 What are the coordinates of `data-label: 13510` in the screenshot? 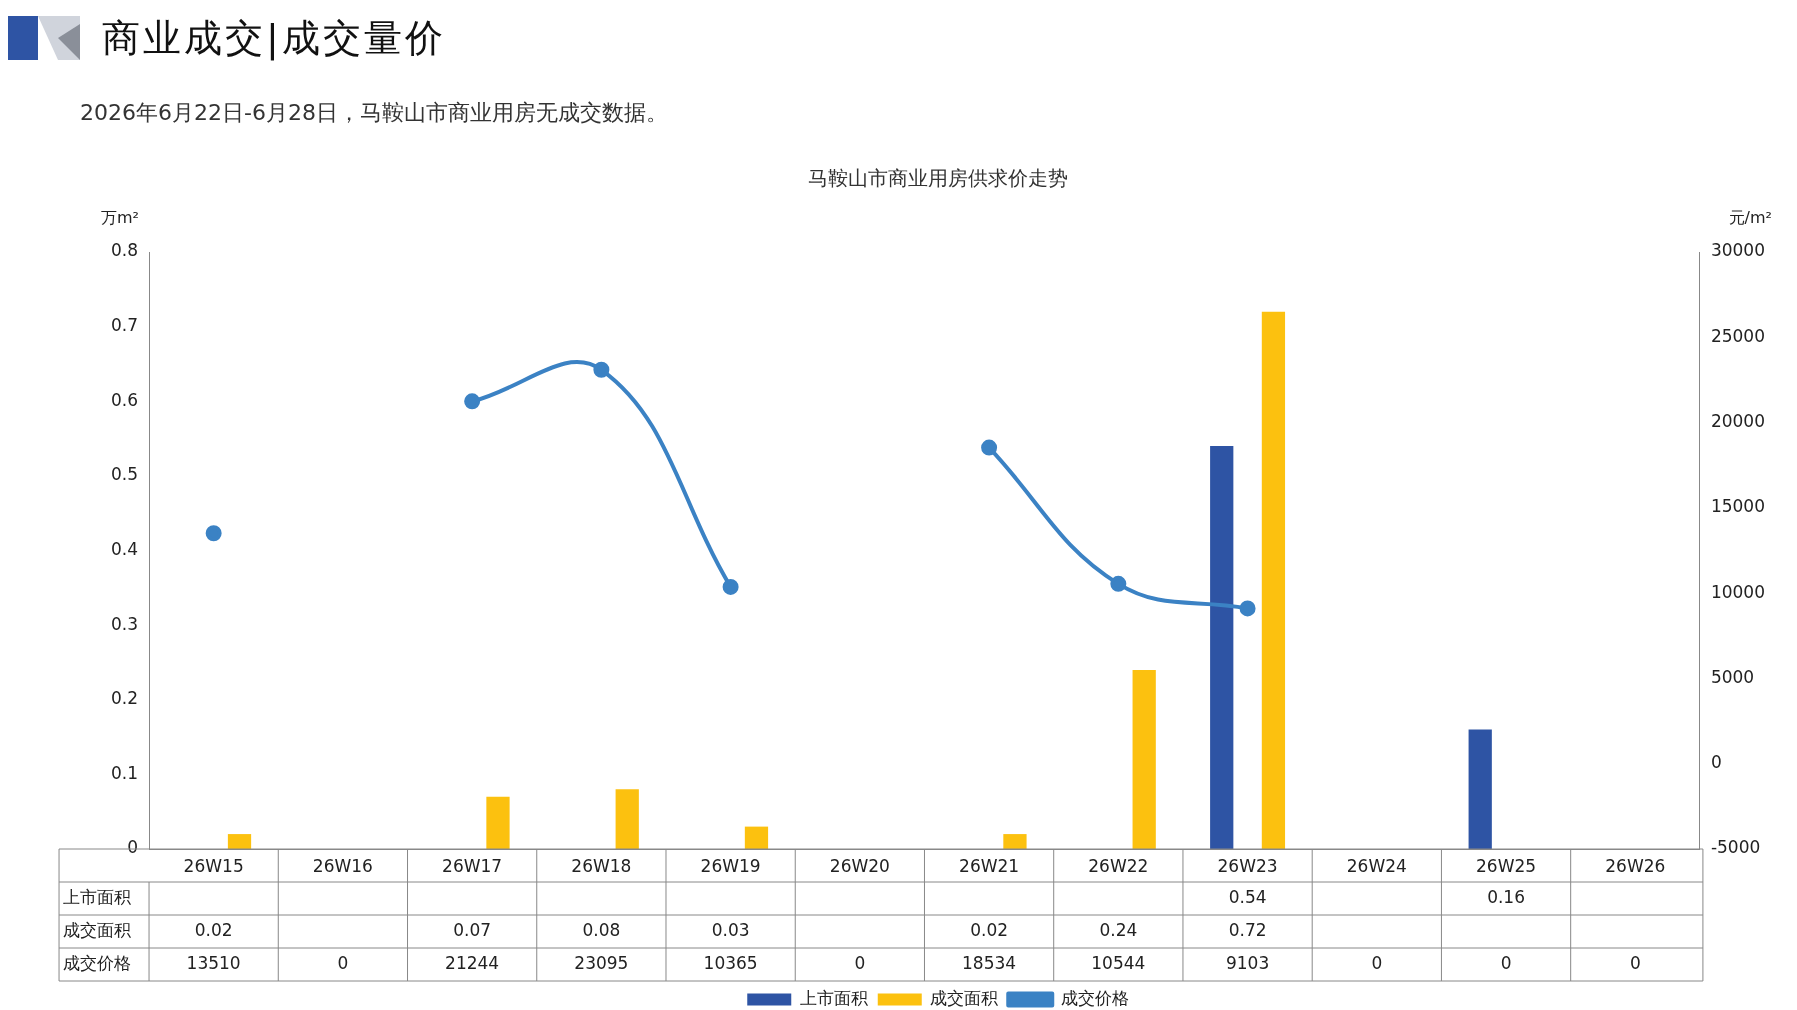 It's located at (213, 962).